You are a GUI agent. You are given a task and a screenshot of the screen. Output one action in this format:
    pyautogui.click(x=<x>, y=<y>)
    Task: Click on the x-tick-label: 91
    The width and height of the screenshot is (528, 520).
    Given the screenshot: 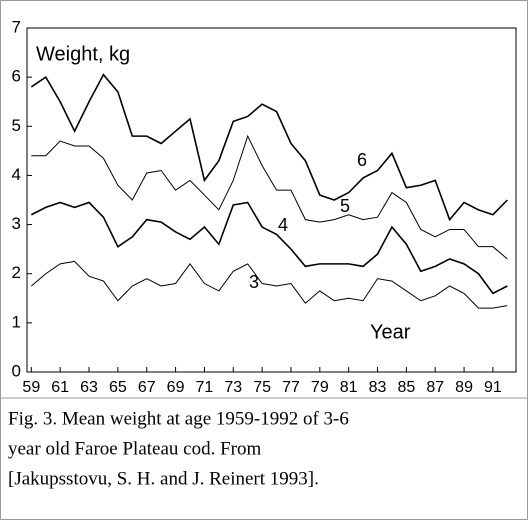 What is the action you would take?
    pyautogui.click(x=493, y=387)
    